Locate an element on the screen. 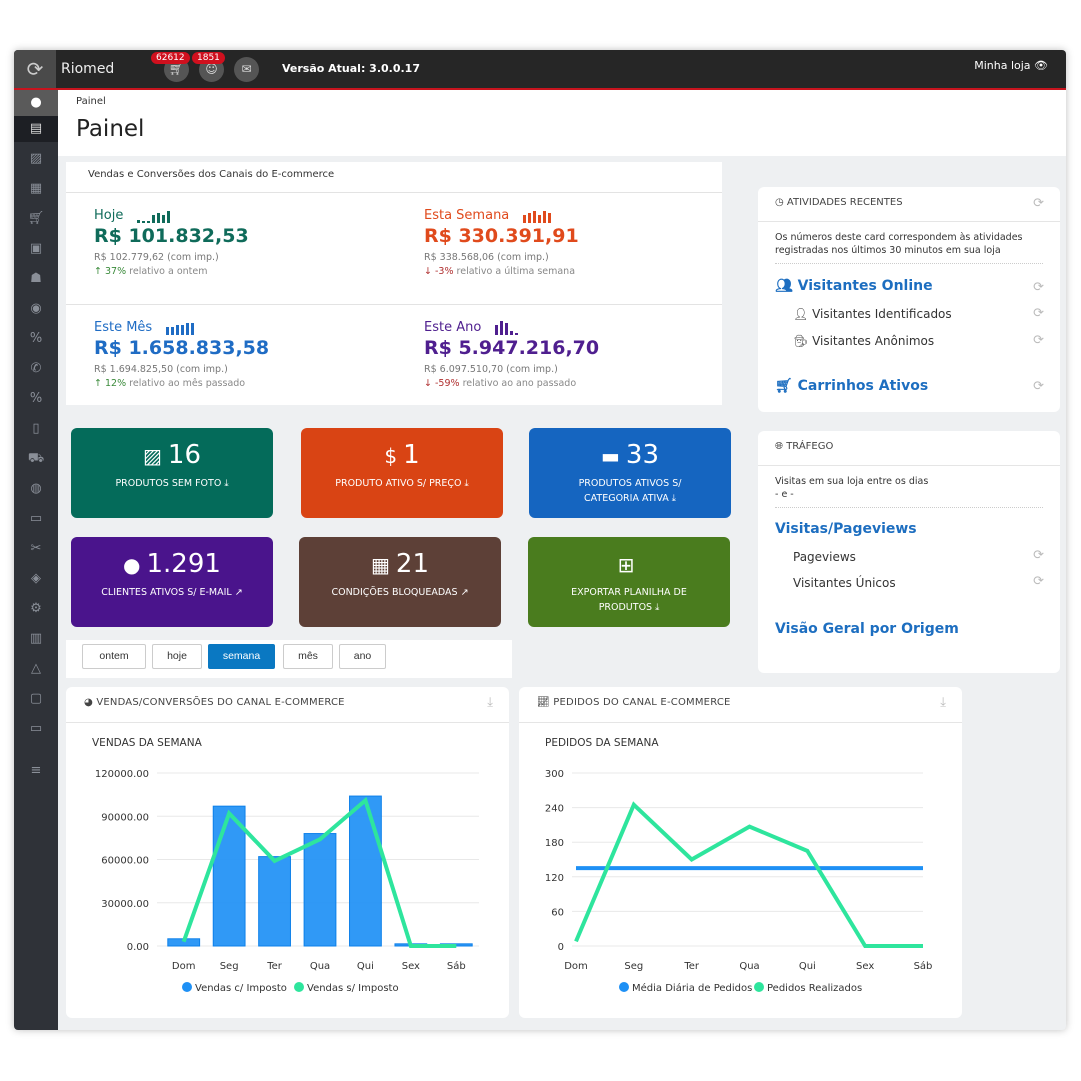 Image resolution: width=1081 pixels, height=1081 pixels. active-carts-link: 🛒︎ Carrinhos Ativos is located at coordinates (851, 386).